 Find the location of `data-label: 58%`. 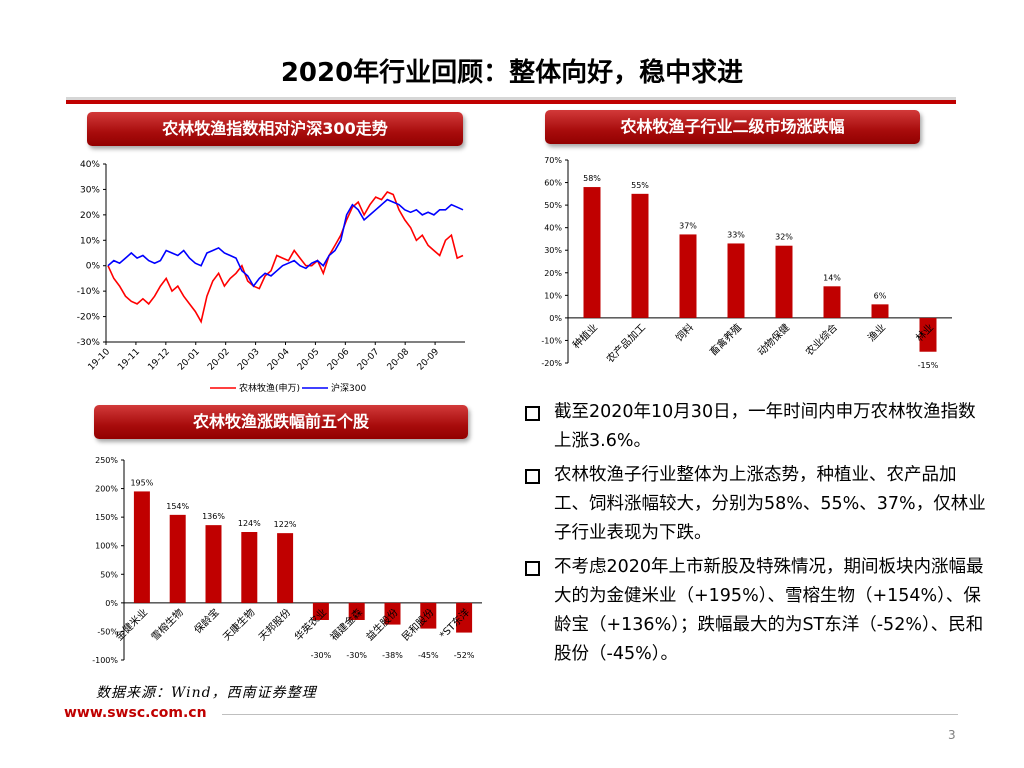

data-label: 58% is located at coordinates (592, 178).